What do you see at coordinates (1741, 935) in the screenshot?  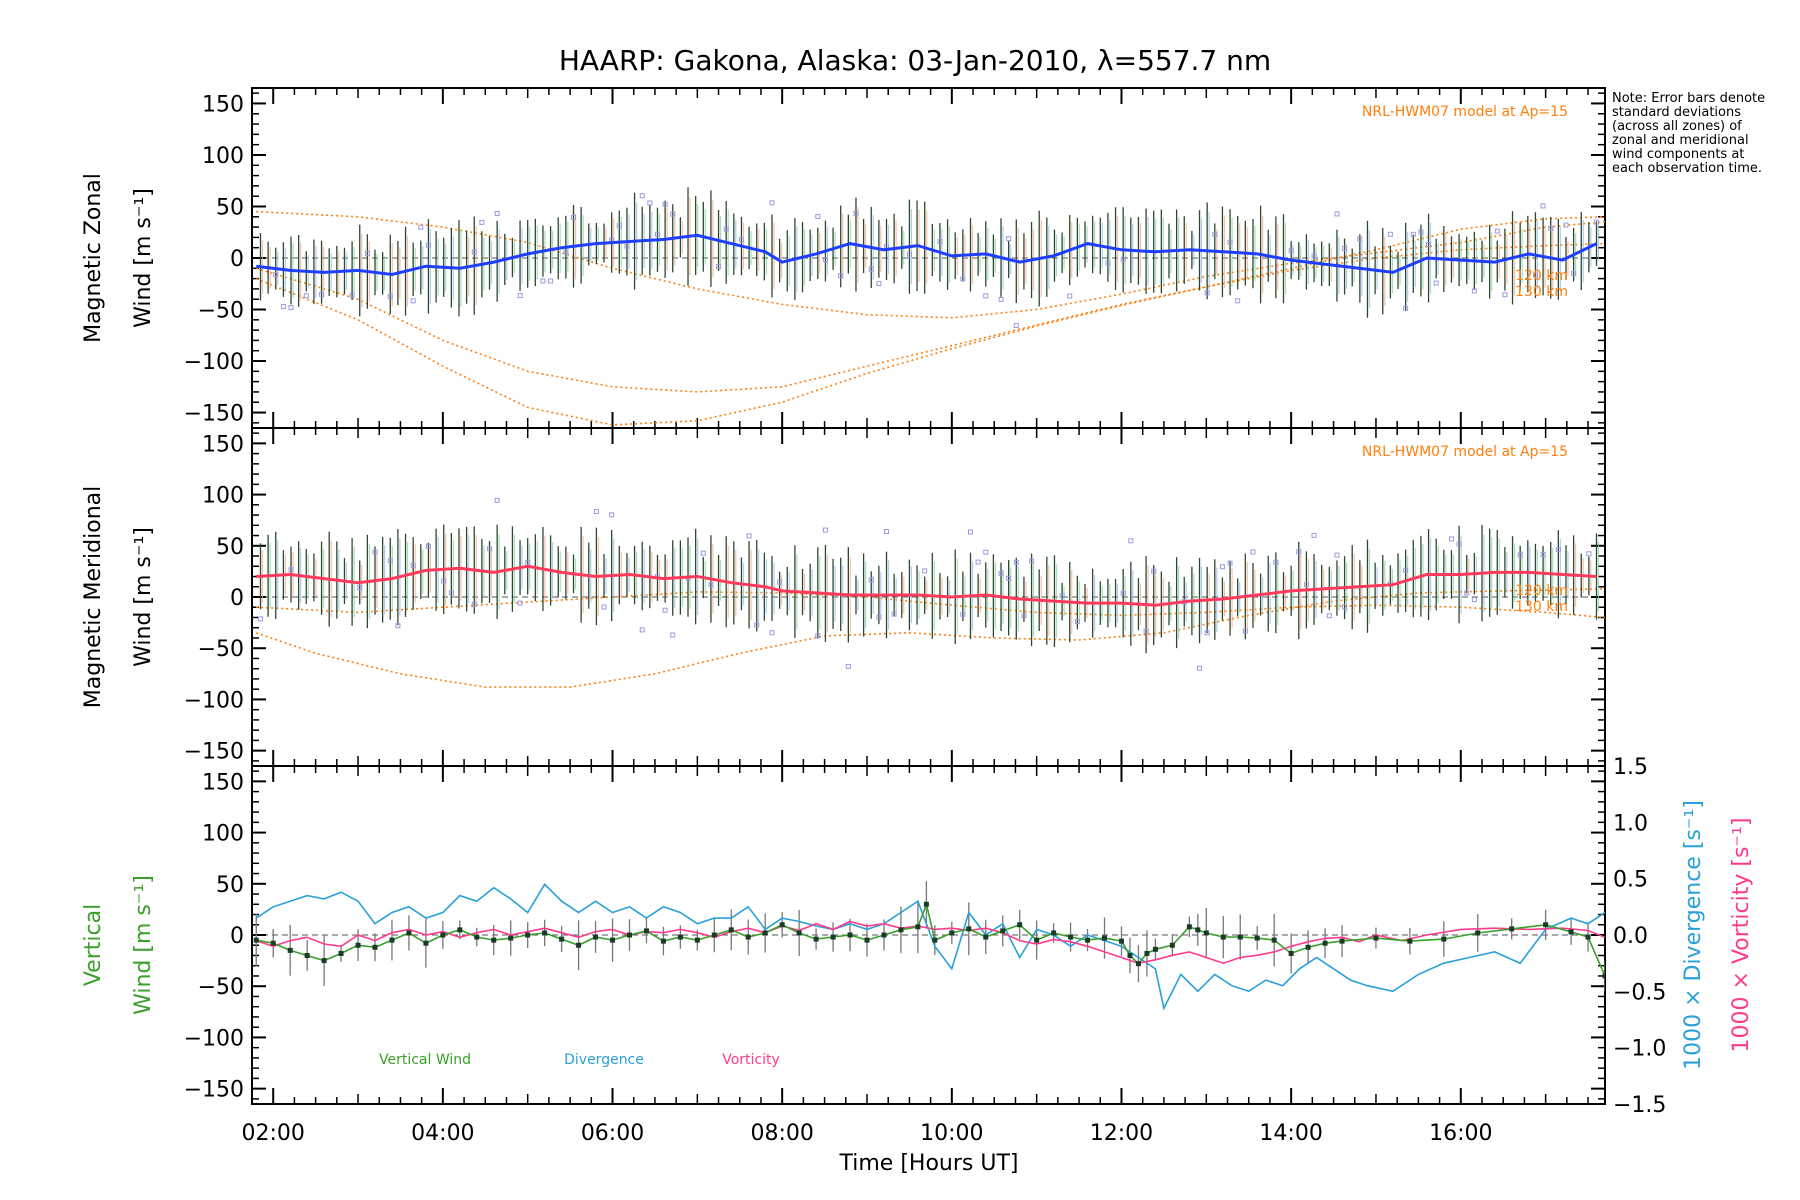 I see `right-axis-label-vorticity: 1000 × Vorticity [s⁻¹]` at bounding box center [1741, 935].